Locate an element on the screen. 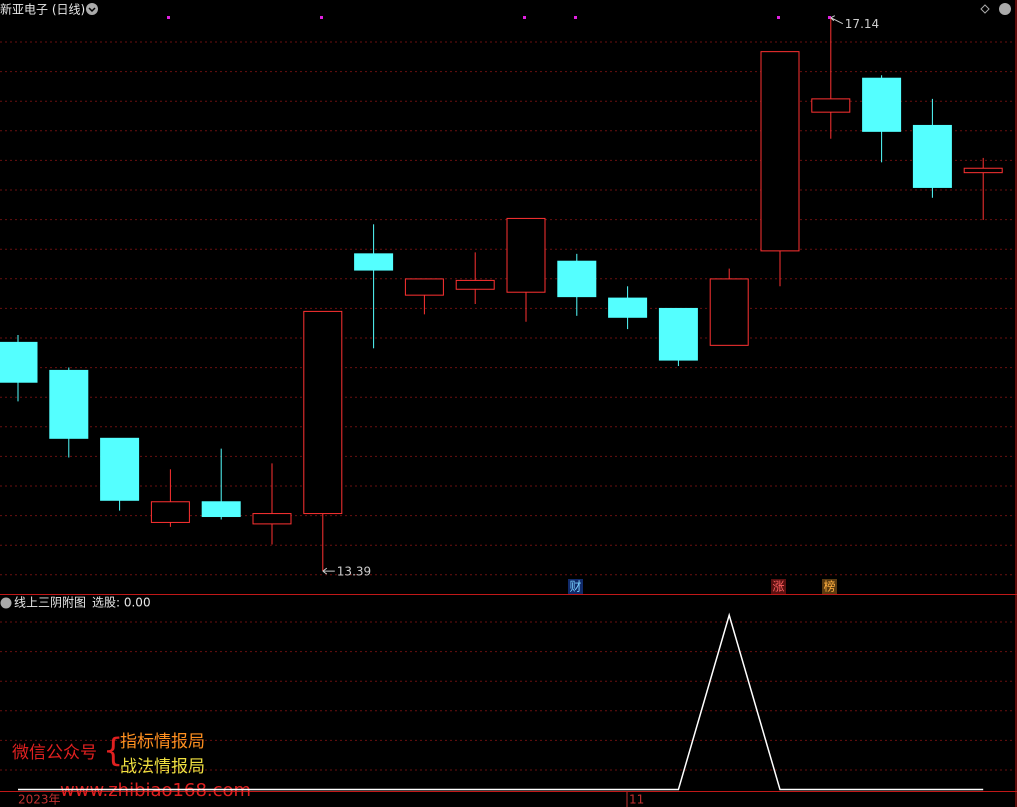  watermark-text: 微信公众号 is located at coordinates (54, 753).